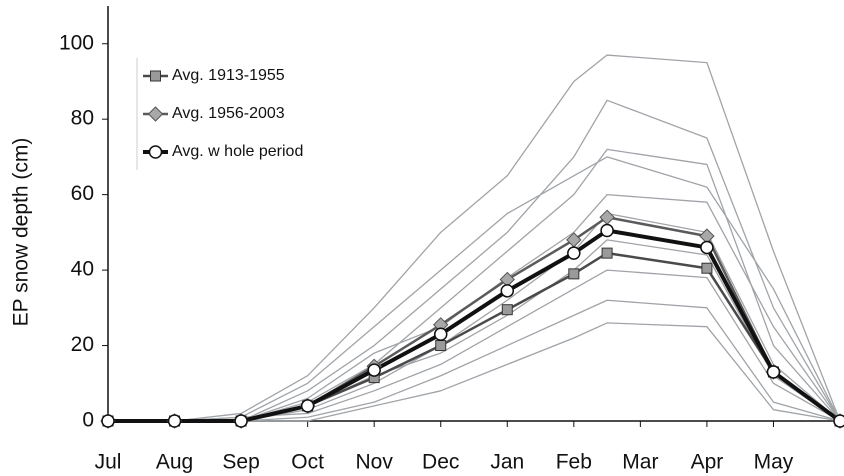 The width and height of the screenshot is (844, 476). I want to click on x-tick-label: Dec, so click(440, 462).